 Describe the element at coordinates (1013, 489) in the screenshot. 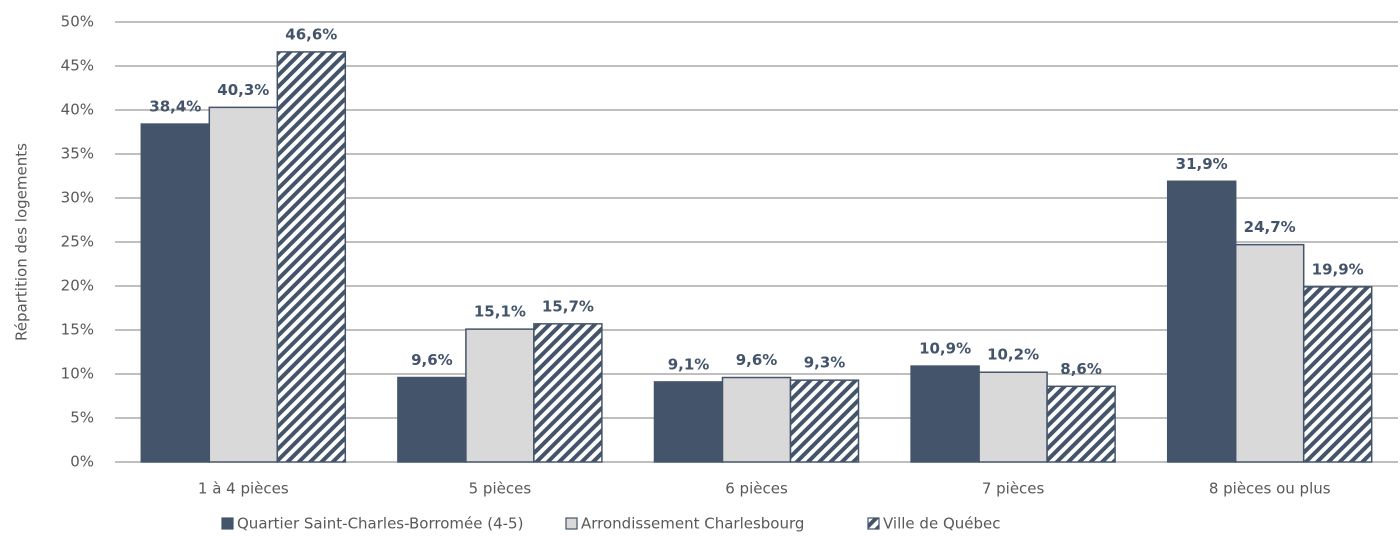

I see `x-tick-label: 7 pièces` at that location.